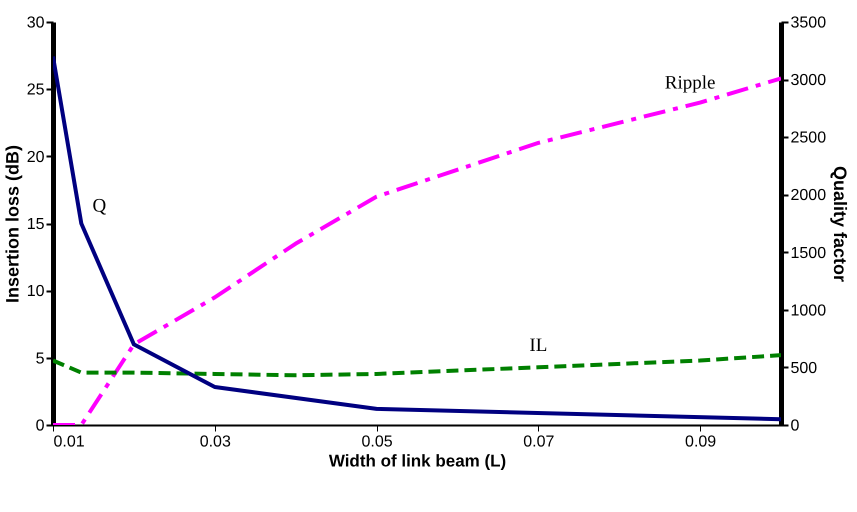 The image size is (857, 512). I want to click on series-label: Ripple, so click(690, 83).